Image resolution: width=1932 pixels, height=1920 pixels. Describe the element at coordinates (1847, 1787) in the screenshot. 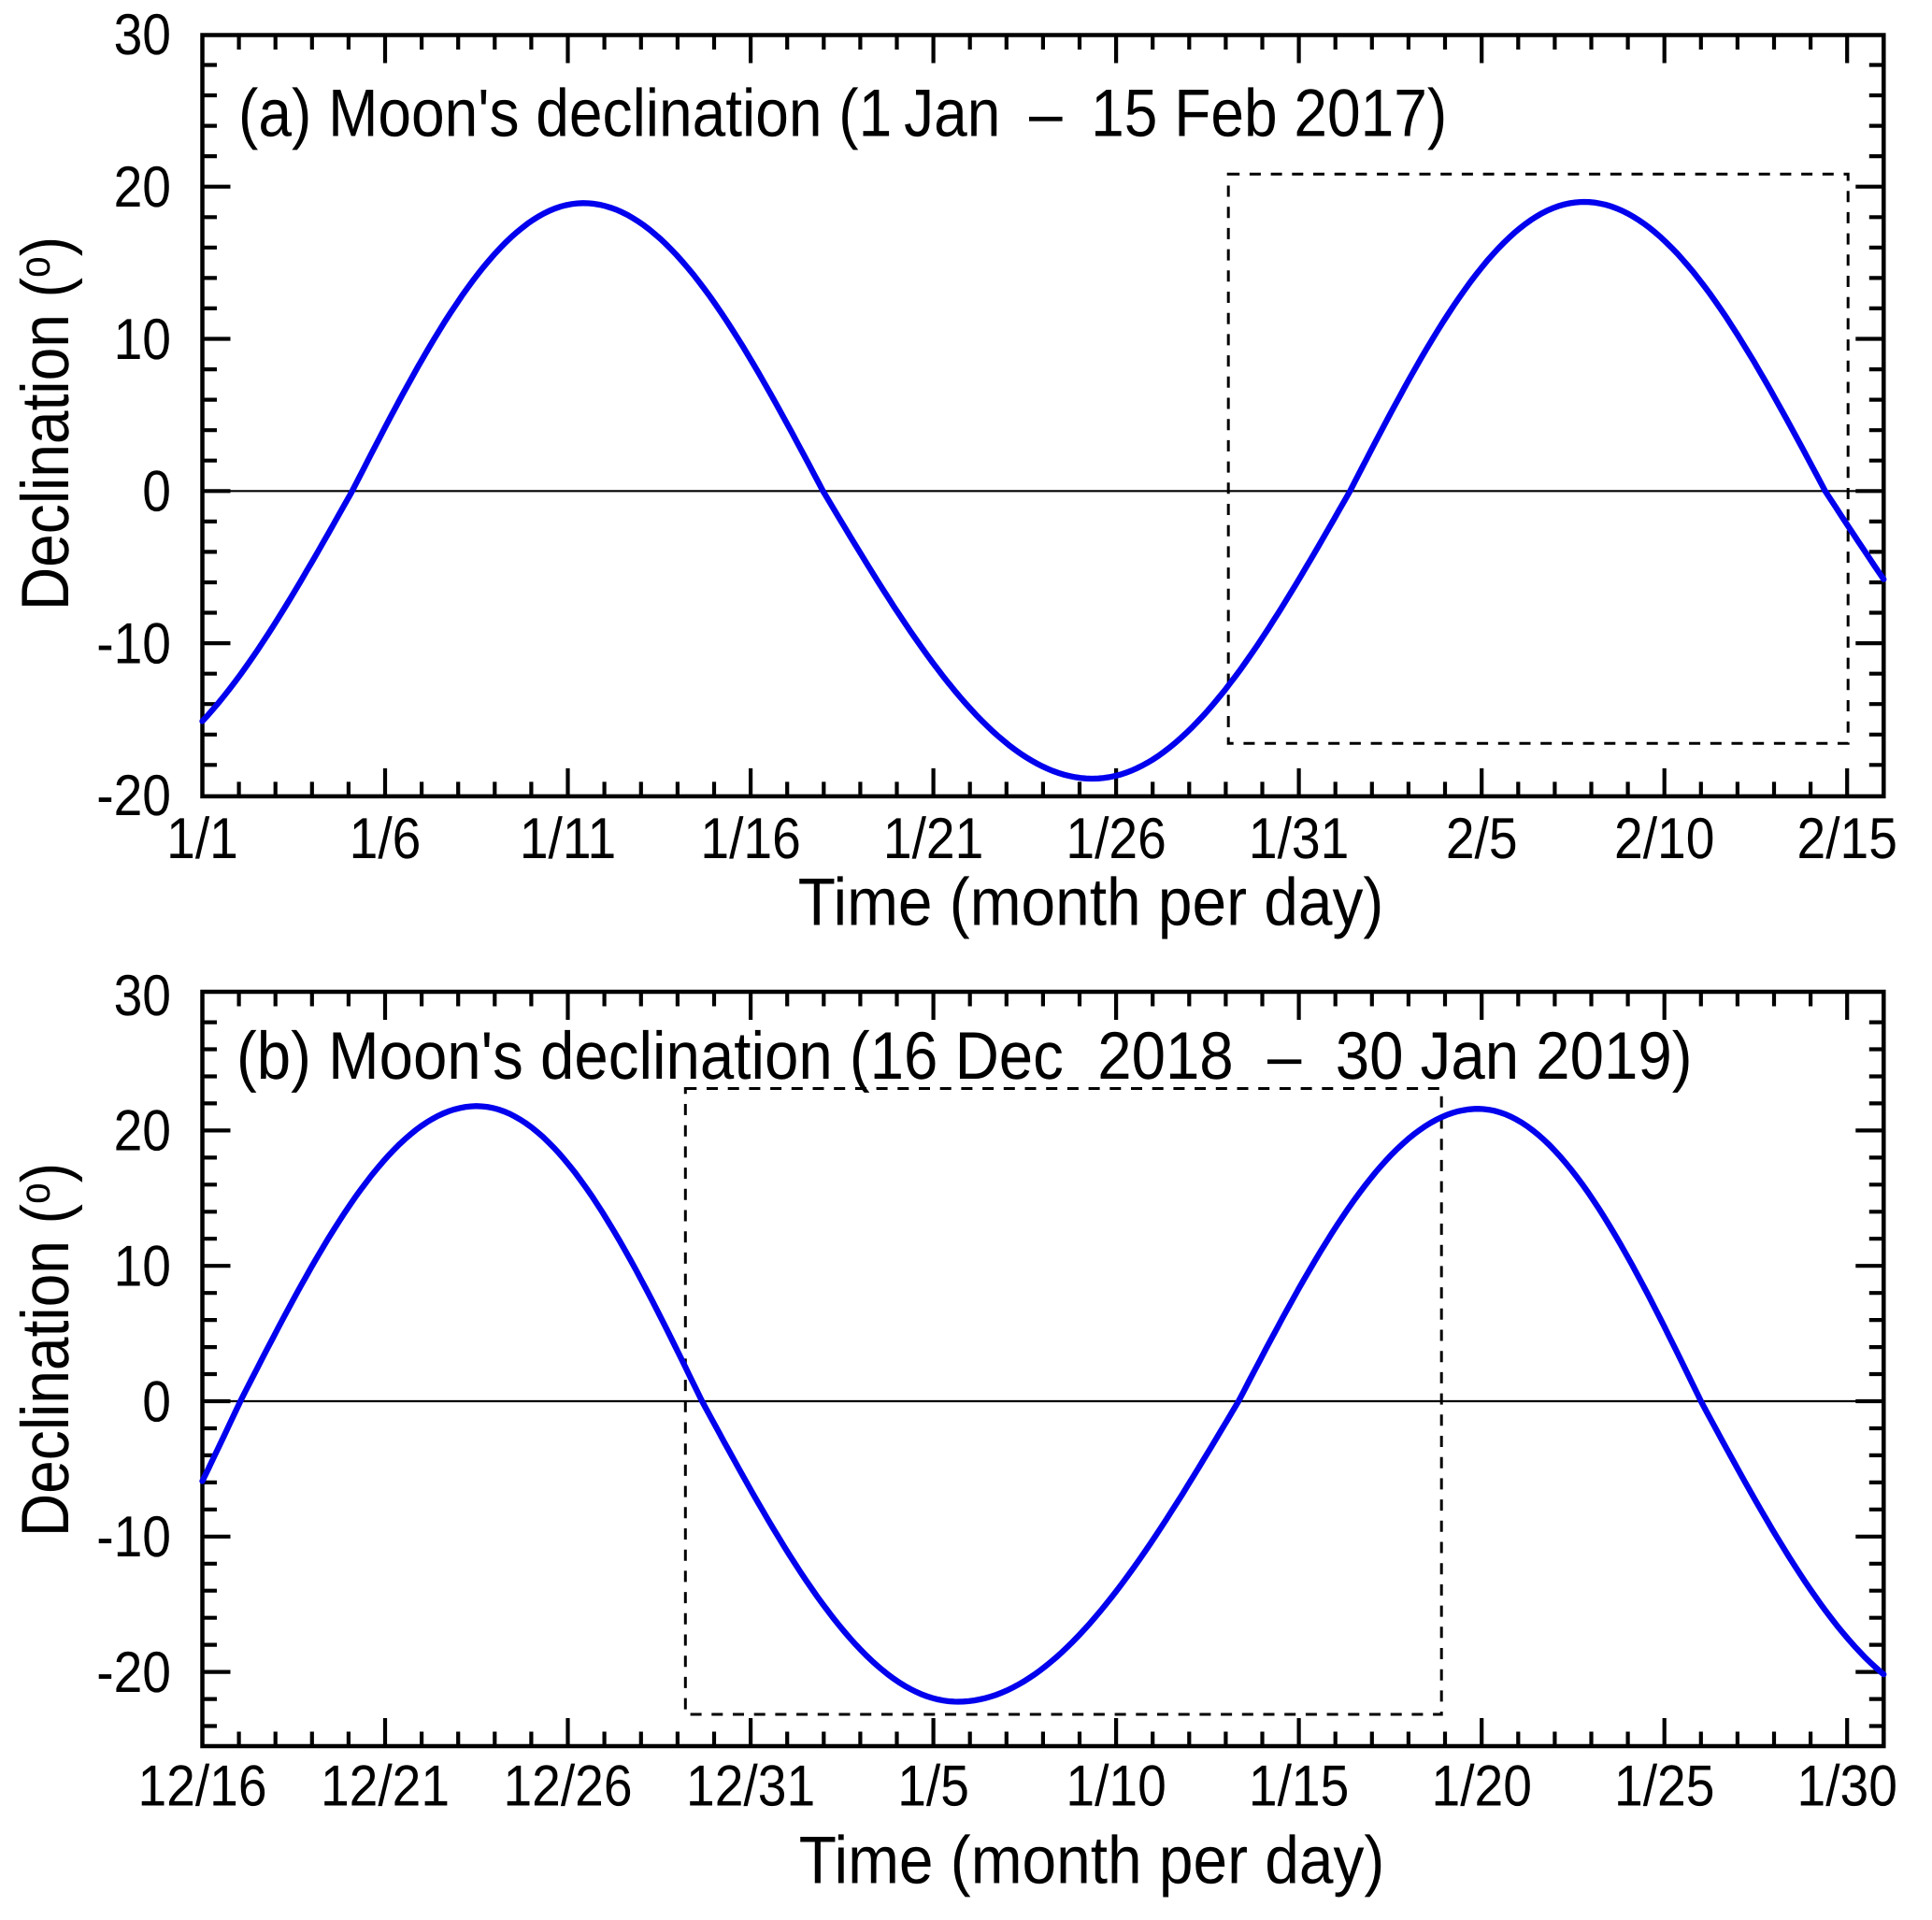

I see `svg-text: 1/30` at that location.